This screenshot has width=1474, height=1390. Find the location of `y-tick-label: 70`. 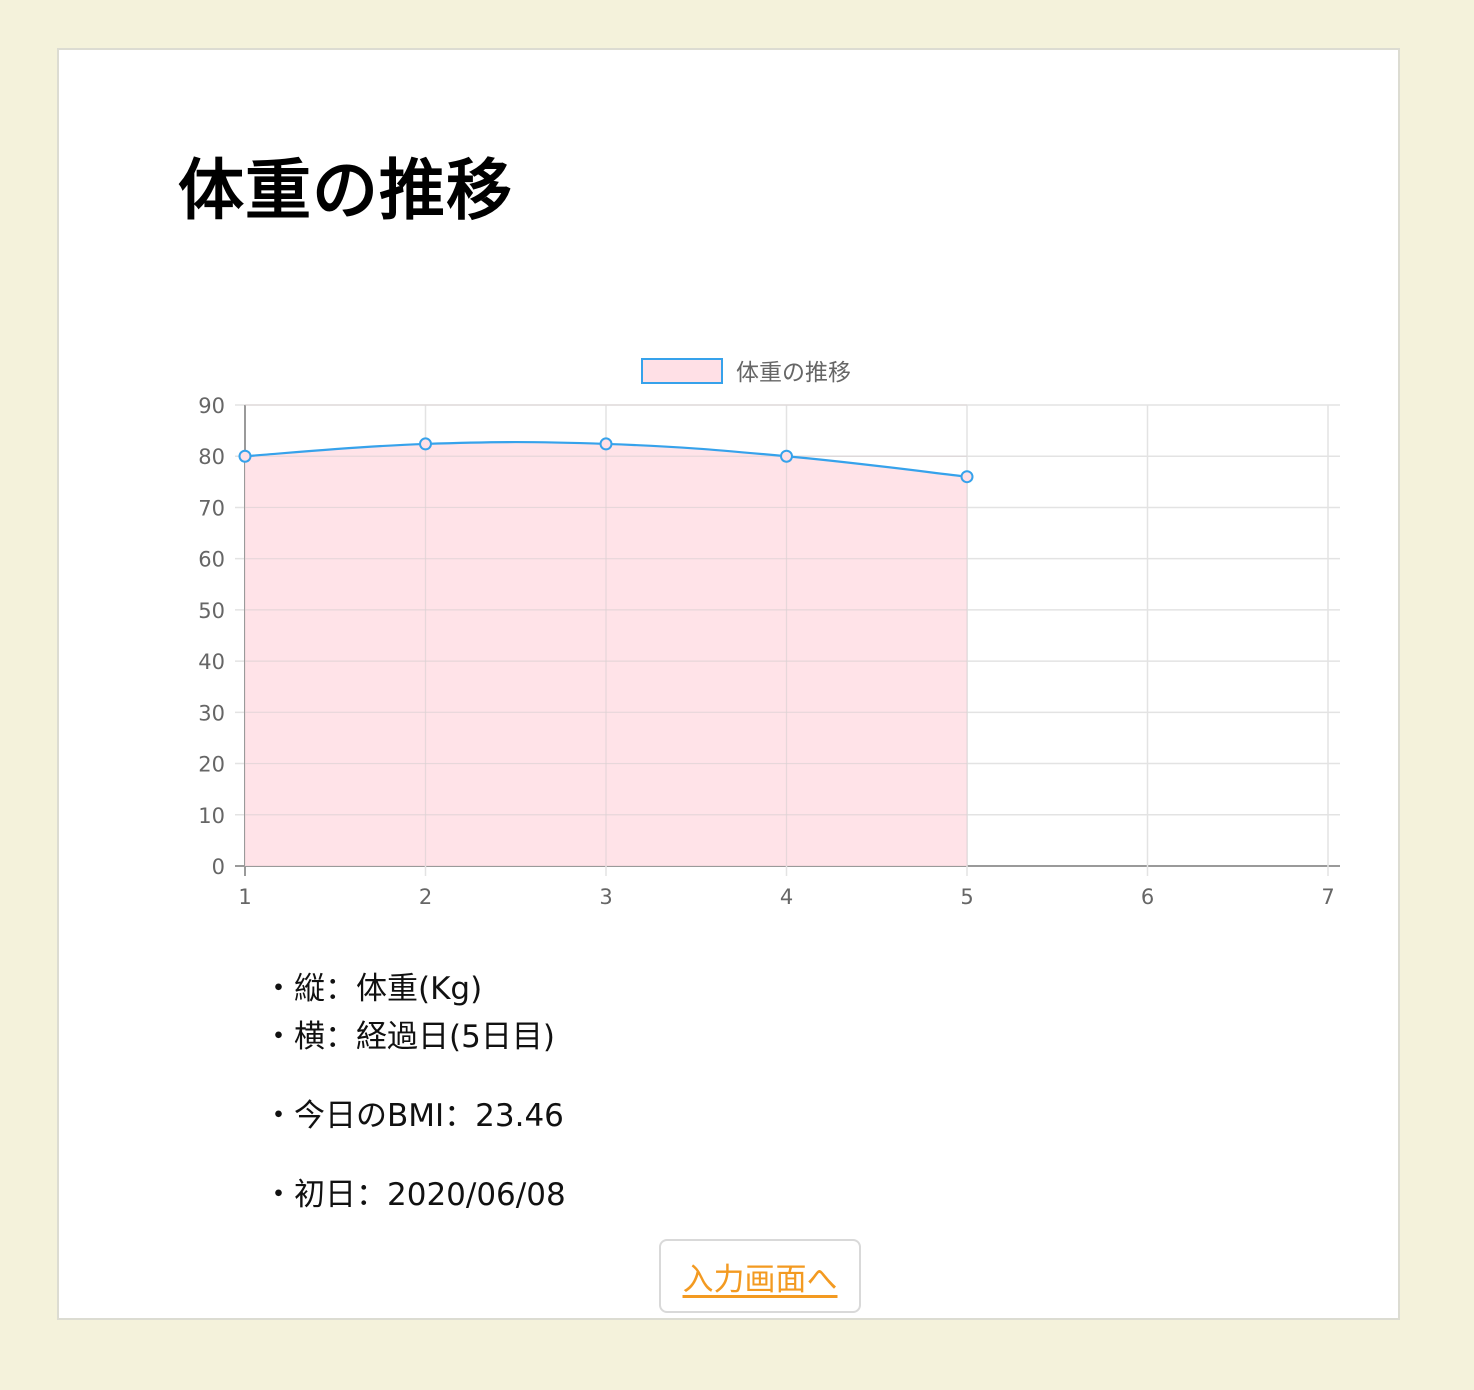

y-tick-label: 70 is located at coordinates (211, 508).